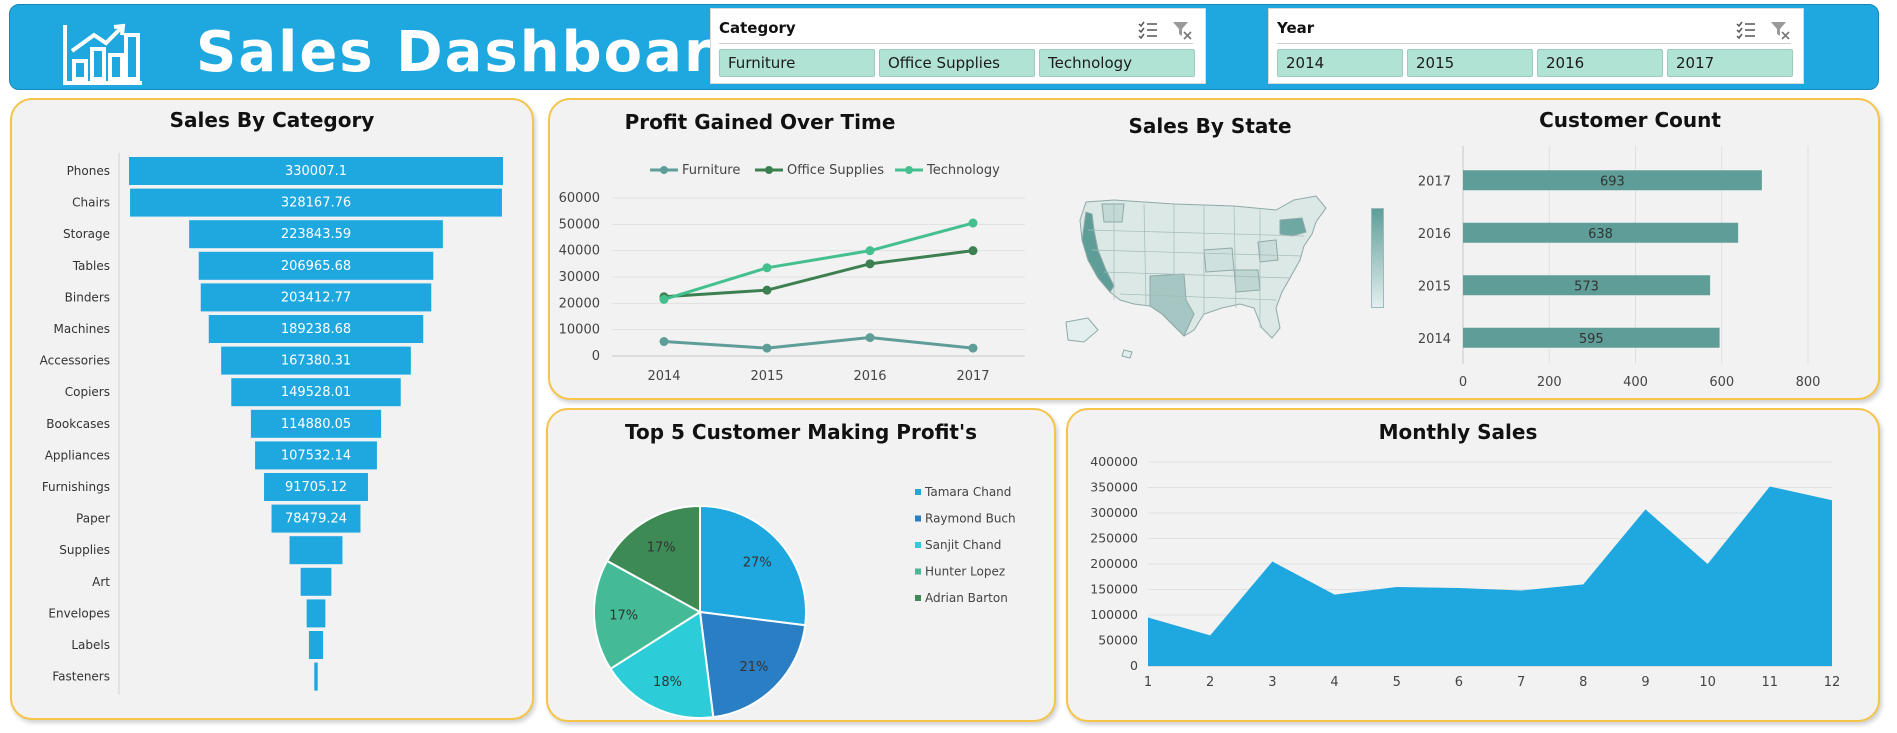  I want to click on customer-data-label: 693, so click(1612, 181).